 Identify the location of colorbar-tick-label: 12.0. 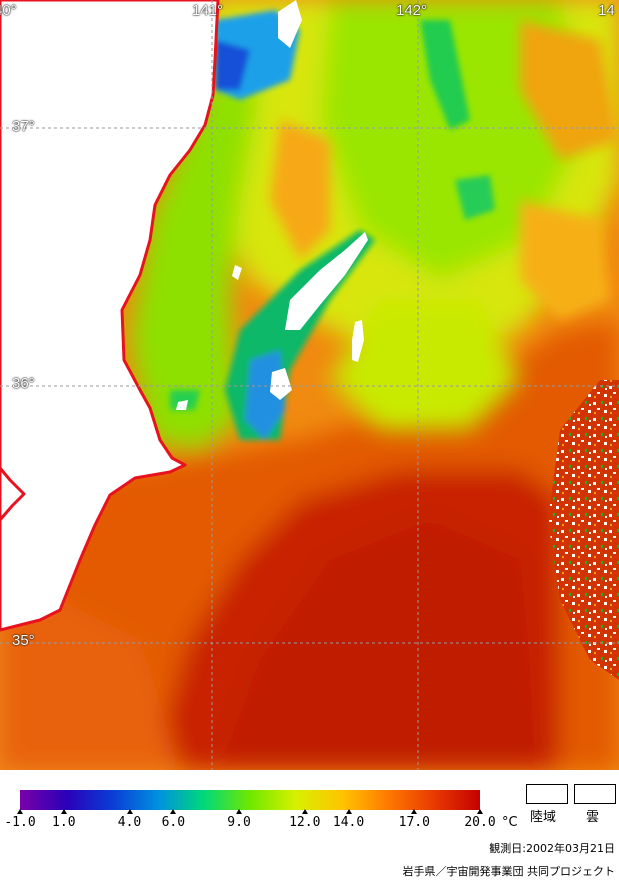
(305, 822).